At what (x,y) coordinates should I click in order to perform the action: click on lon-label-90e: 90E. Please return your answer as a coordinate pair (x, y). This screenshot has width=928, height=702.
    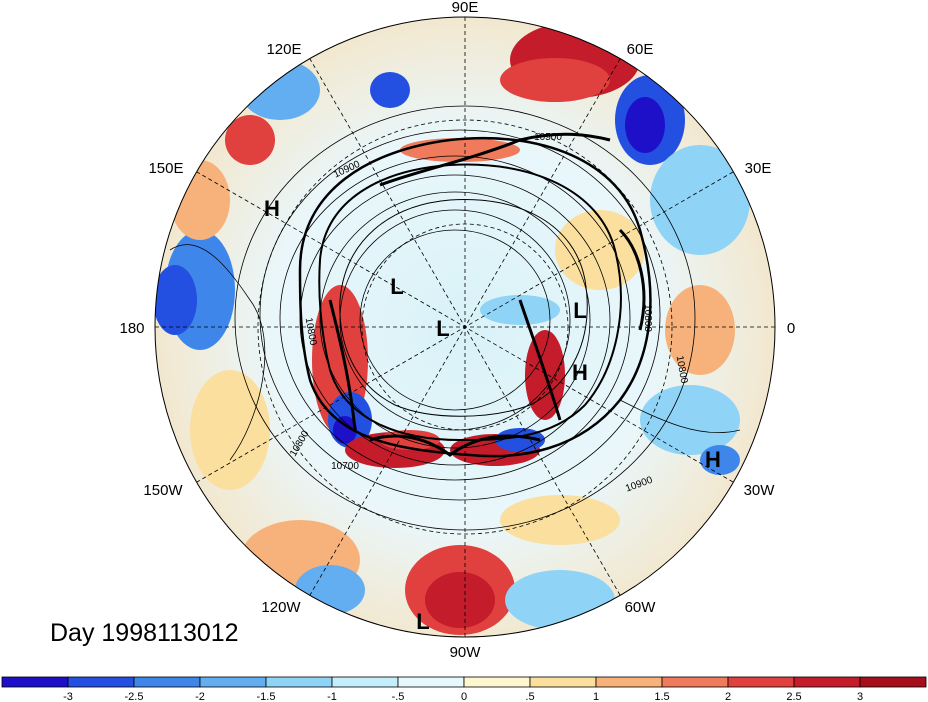
    Looking at the image, I should click on (465, 8).